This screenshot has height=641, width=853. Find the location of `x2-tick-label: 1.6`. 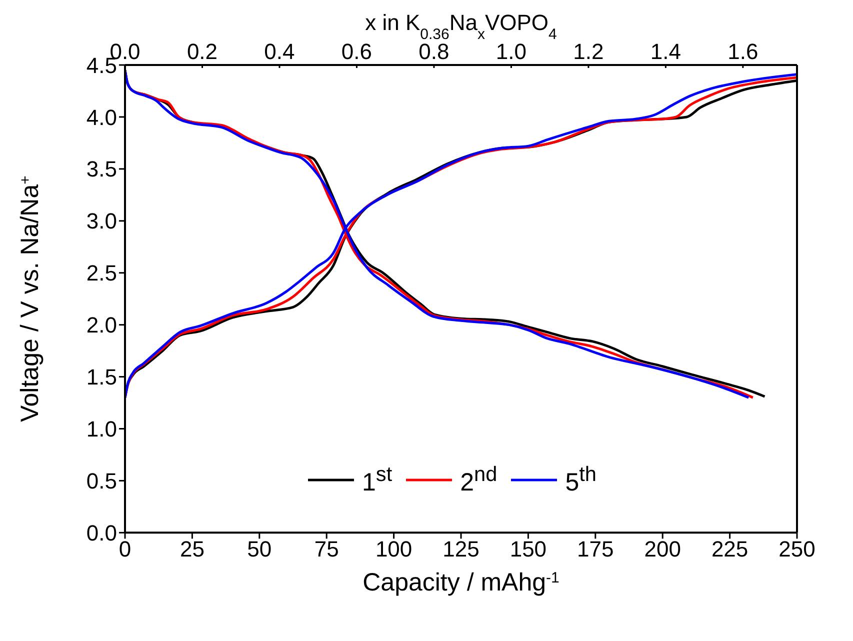

x2-tick-label: 1.6 is located at coordinates (743, 51).